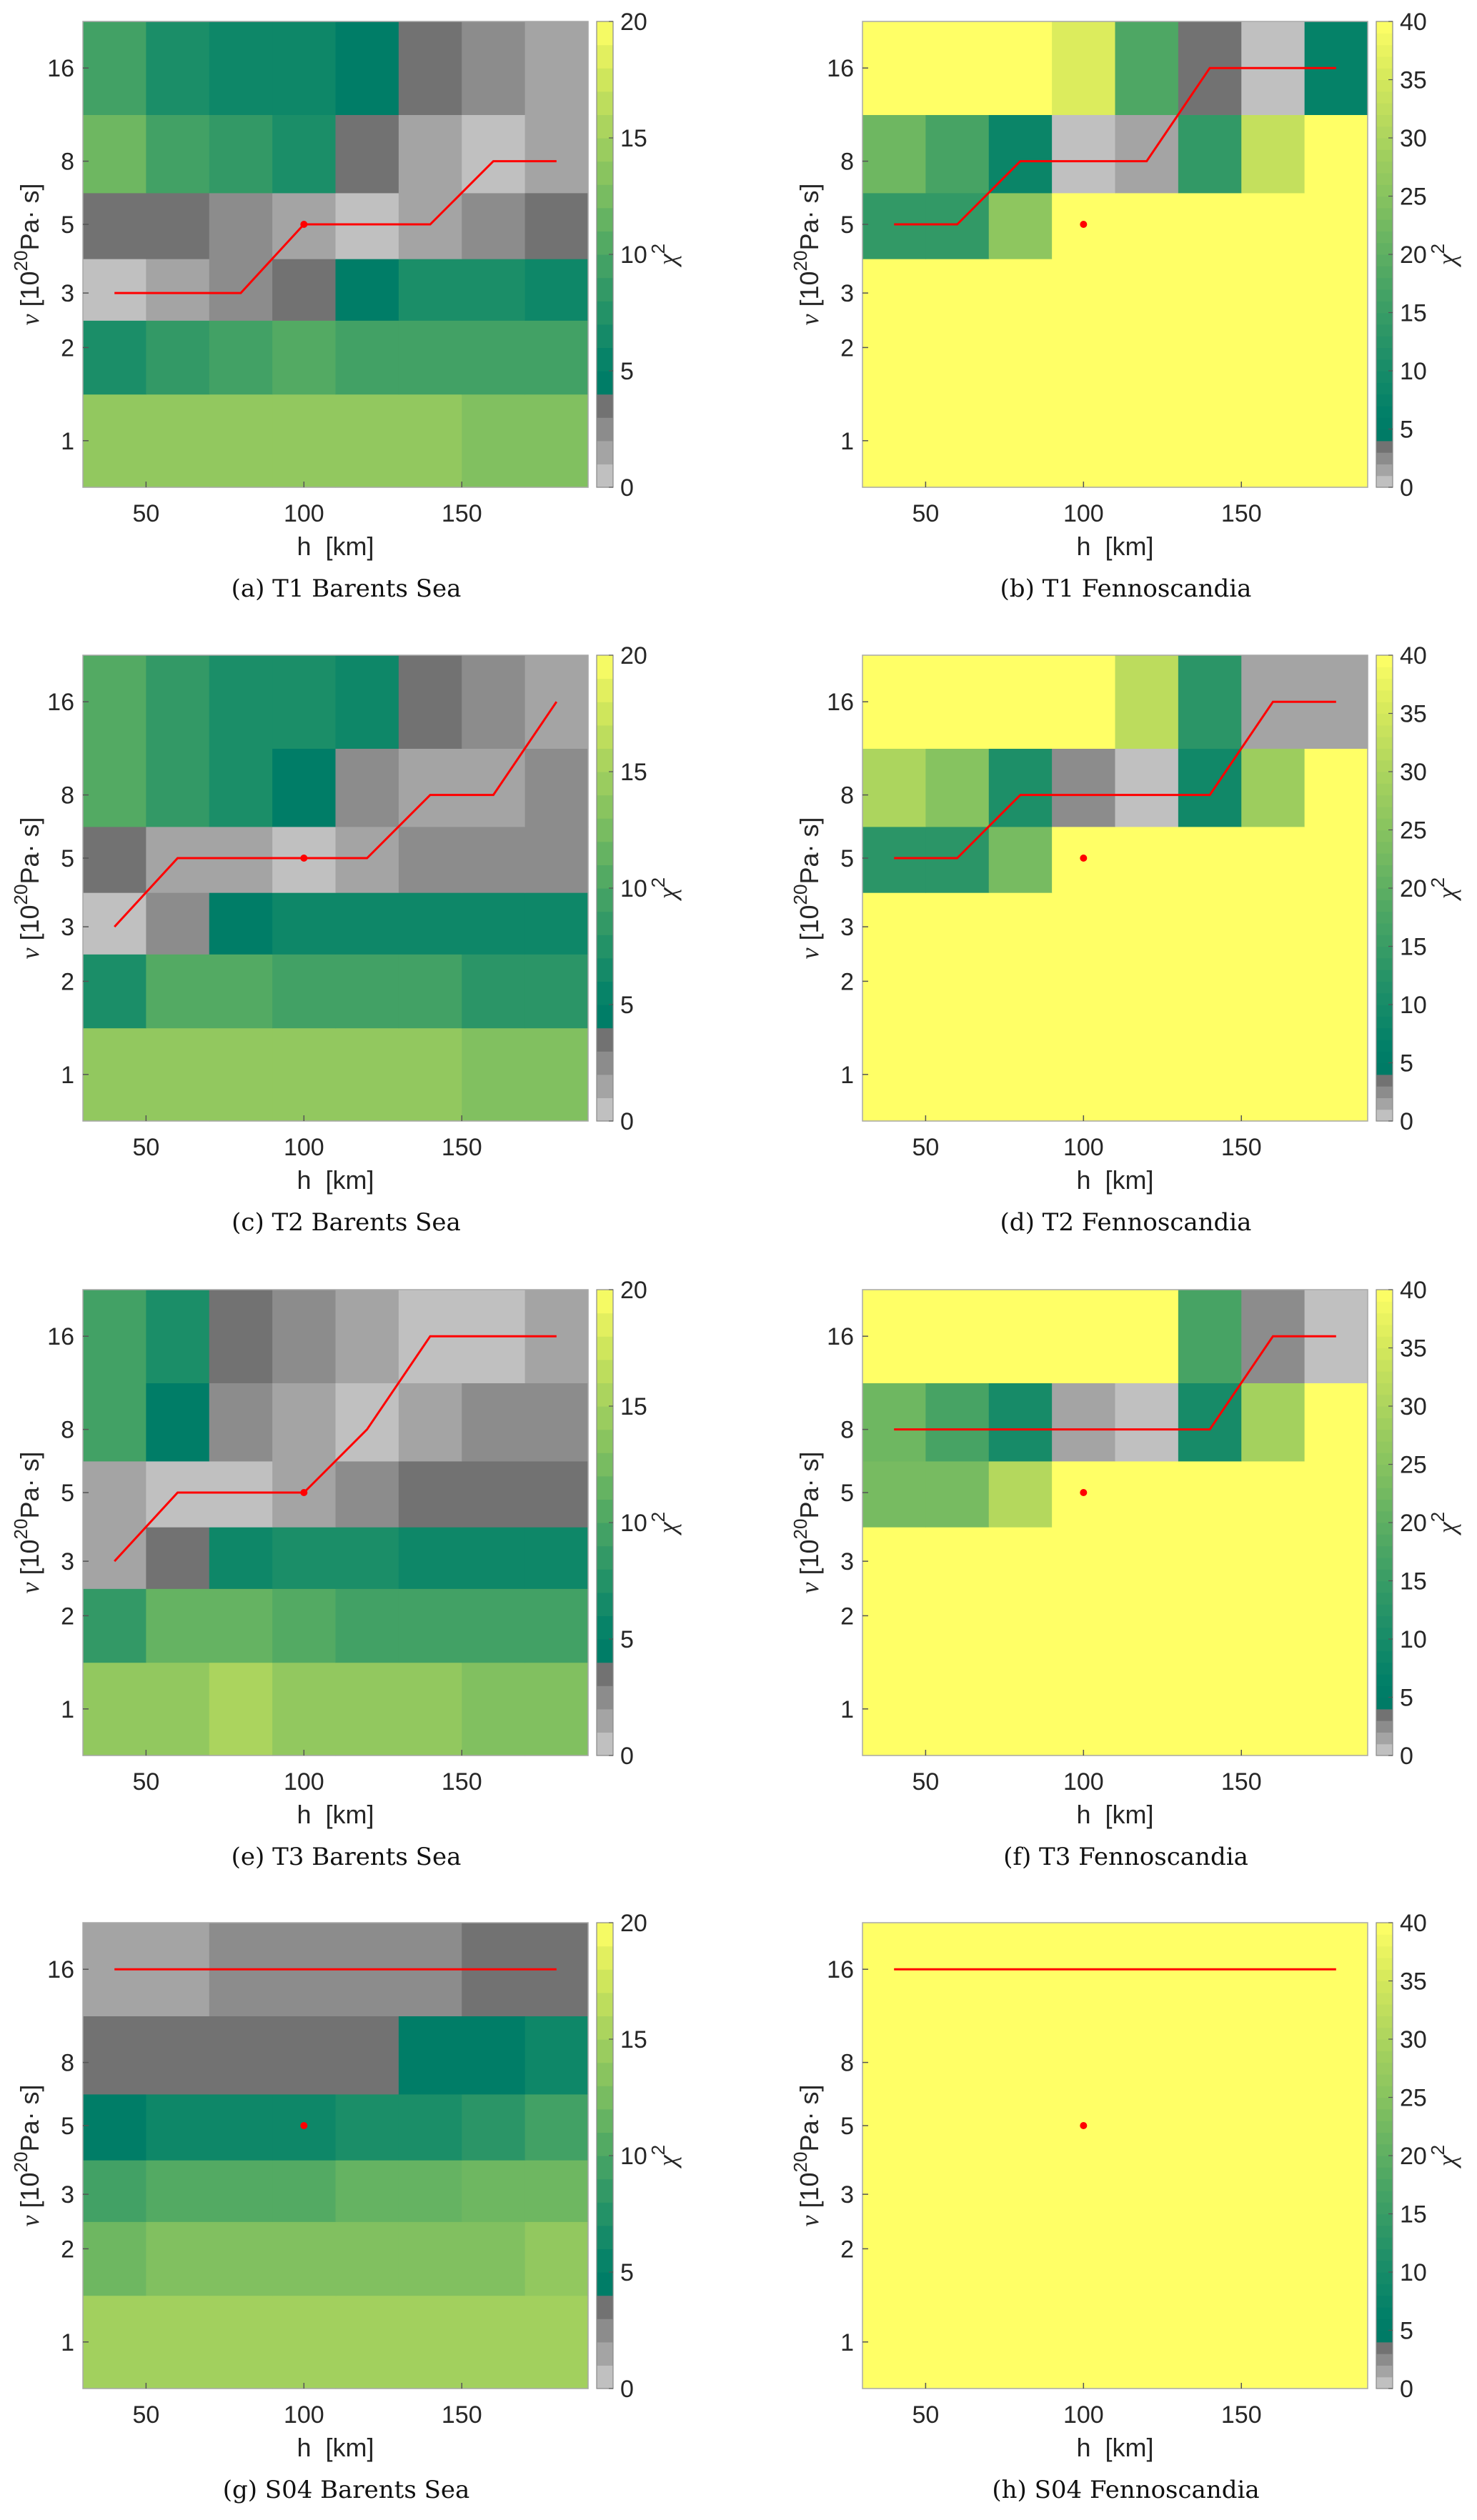 The width and height of the screenshot is (1477, 2520). Describe the element at coordinates (346, 2490) in the screenshot. I see `panel-caption: (g) S04 Barents Sea` at that location.